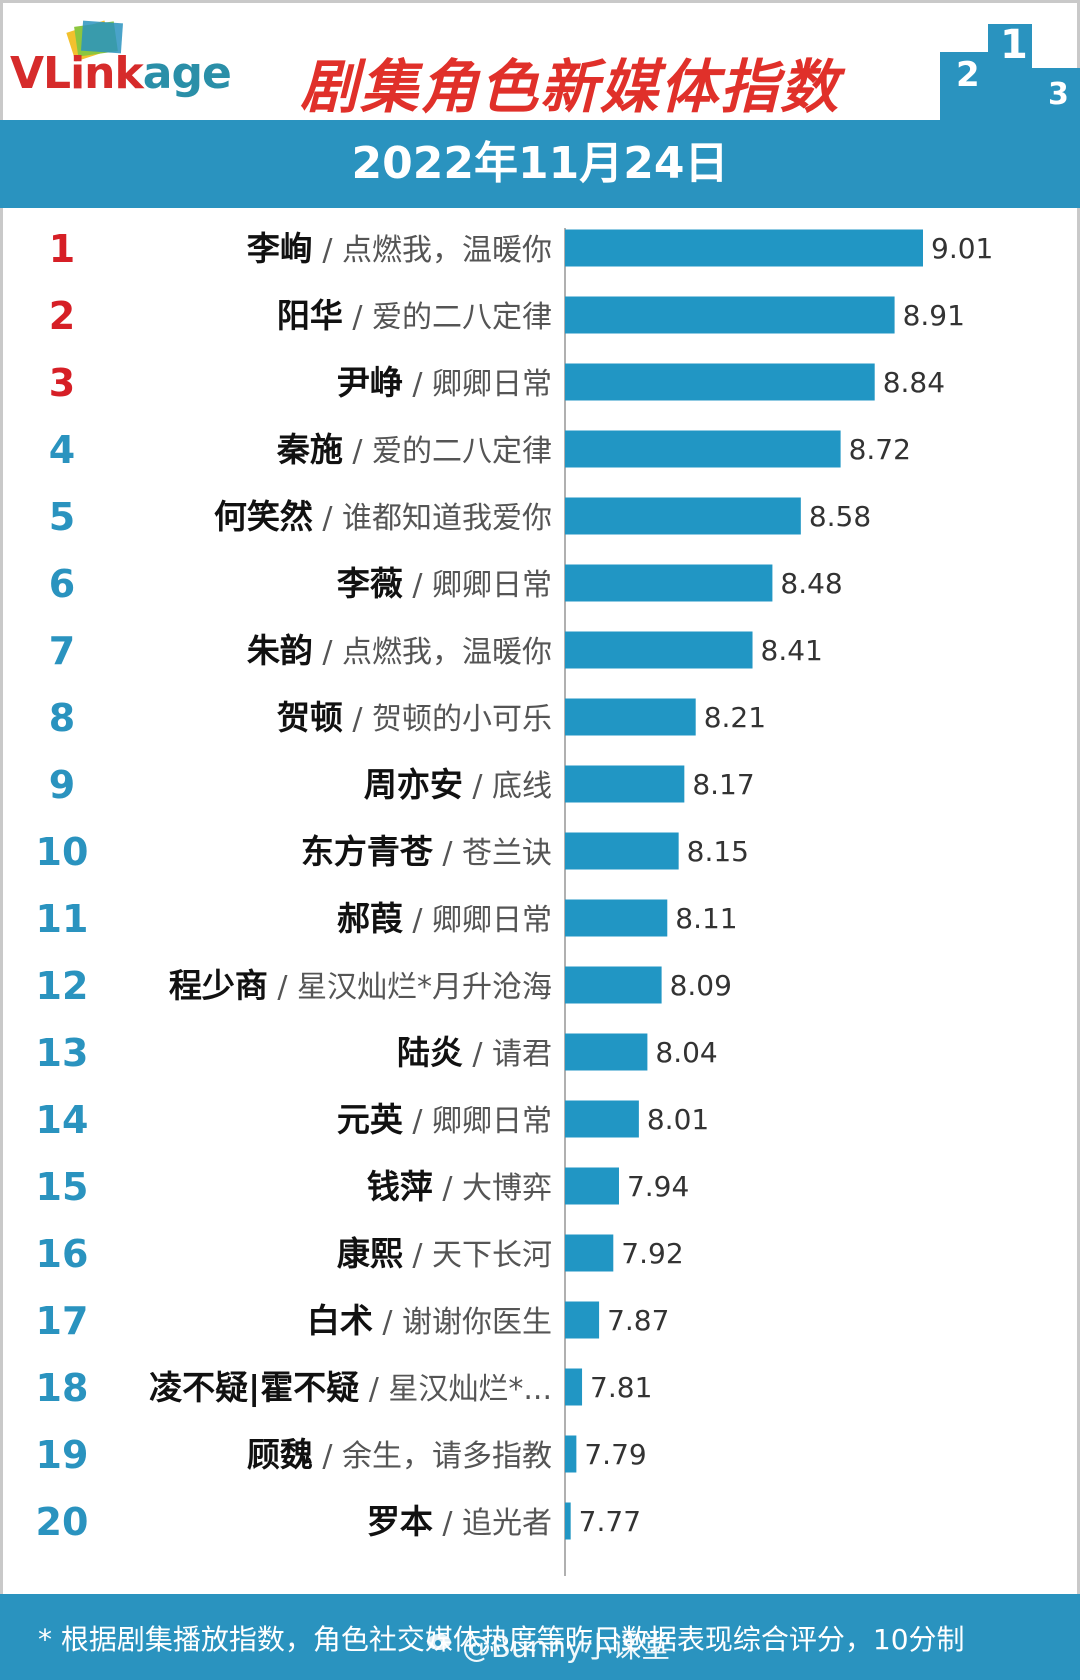  What do you see at coordinates (77, 73) in the screenshot?
I see `logo-vlink: VLink` at bounding box center [77, 73].